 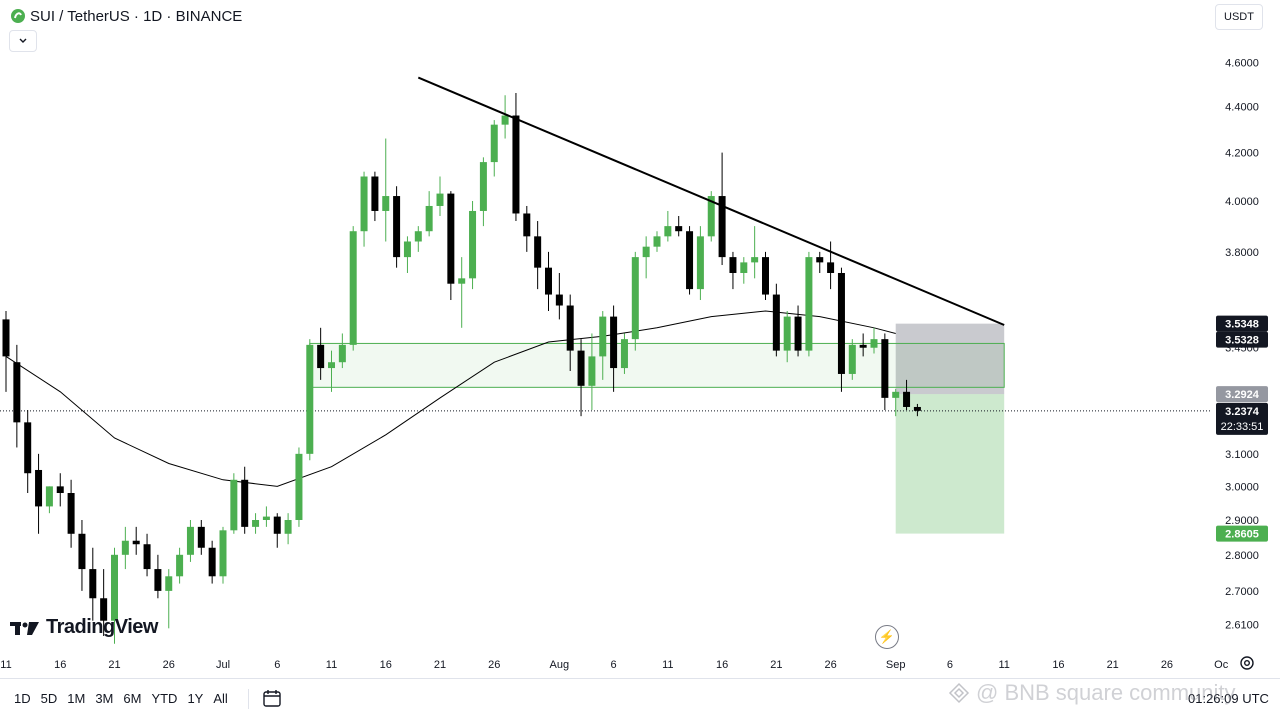 What do you see at coordinates (1242, 556) in the screenshot?
I see `y-tick-label: 2.8000` at bounding box center [1242, 556].